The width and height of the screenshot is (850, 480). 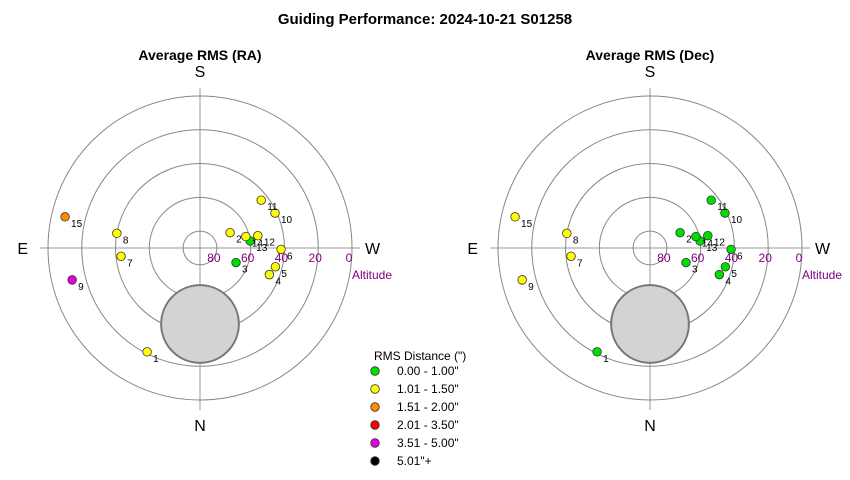 I want to click on legend-title: RMS Distance ("), so click(x=420, y=356).